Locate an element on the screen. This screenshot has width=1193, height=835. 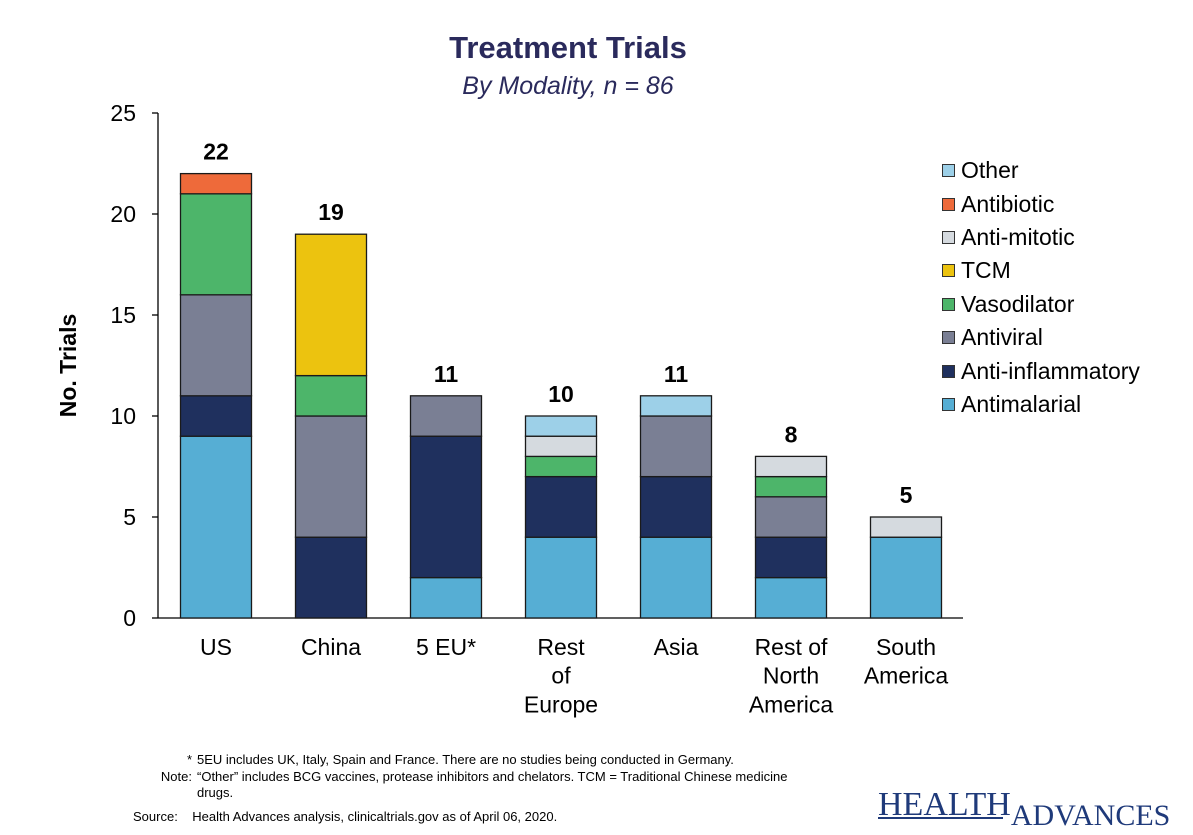
legend-item-antimalarial: Antimalarial is located at coordinates (1041, 404).